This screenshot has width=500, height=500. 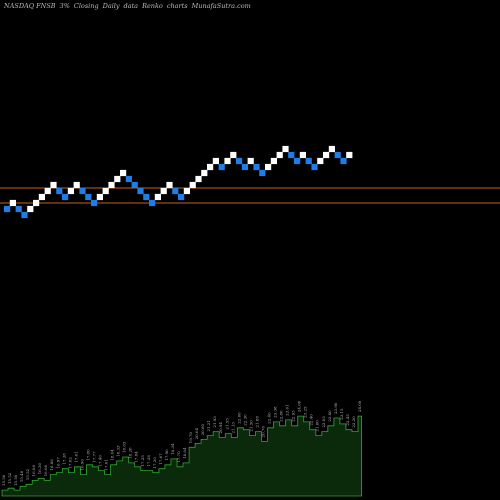 What do you see at coordinates (64, 6) in the screenshot?
I see `brick-percent: 3%` at bounding box center [64, 6].